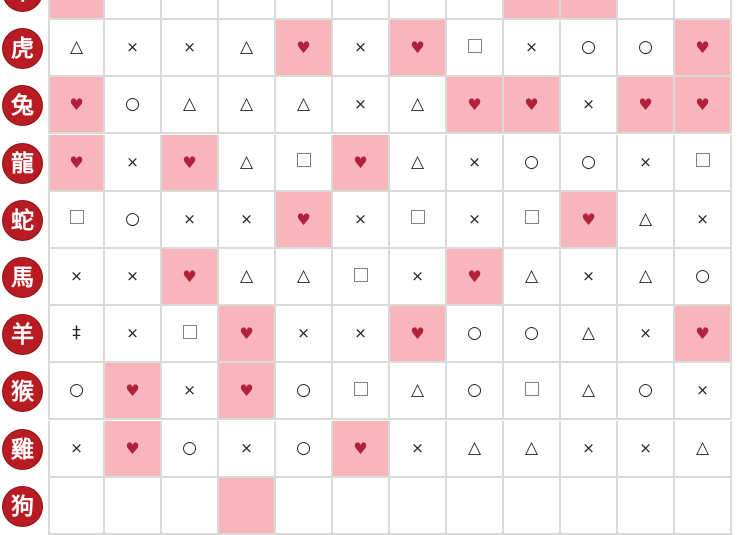  What do you see at coordinates (22, 506) in the screenshot?
I see `zodiac-label: 狗` at bounding box center [22, 506].